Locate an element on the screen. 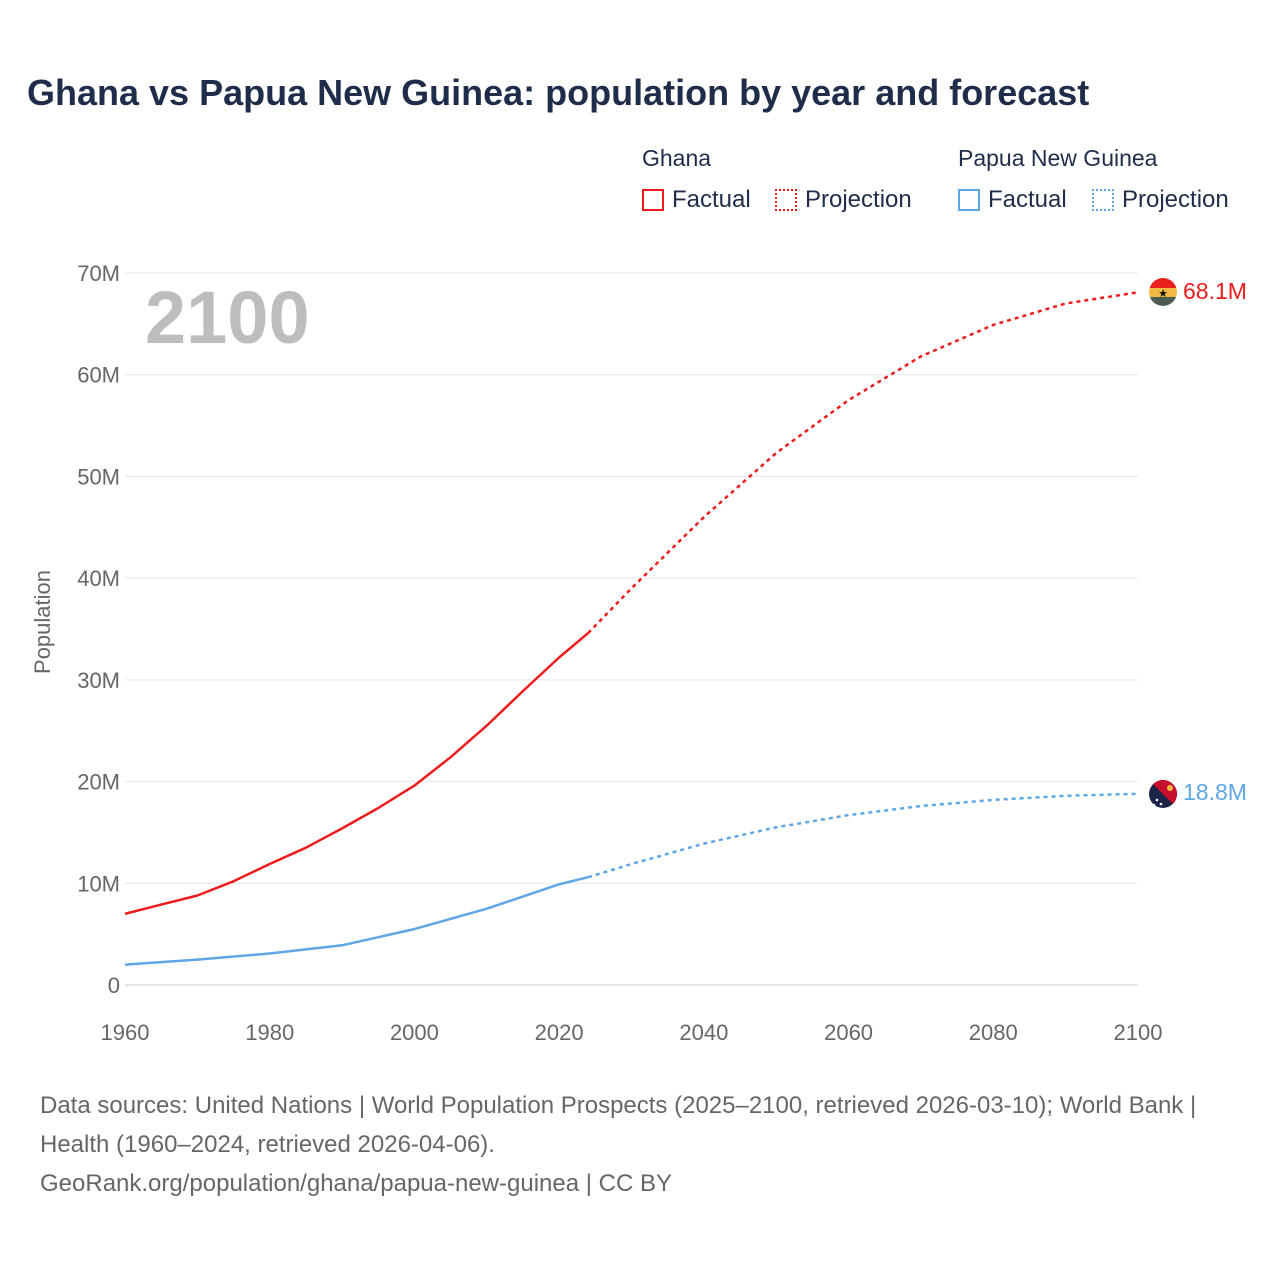 This screenshot has width=1280, height=1280. x-tick-label: 2080 is located at coordinates (993, 1032).